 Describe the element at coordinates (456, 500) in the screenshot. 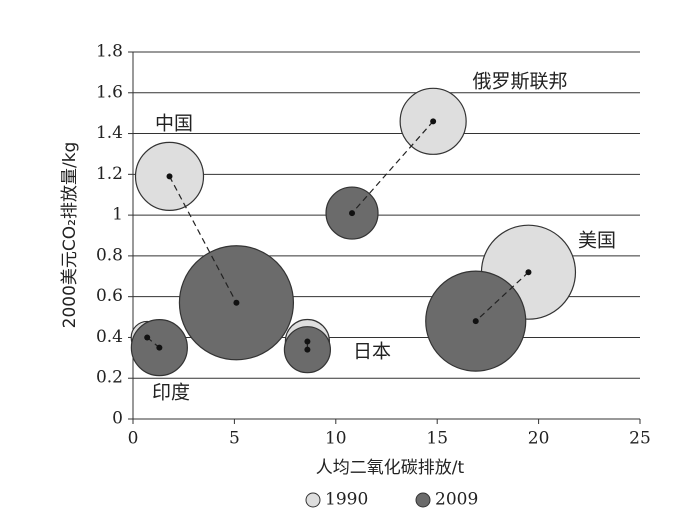

I see `legend-label: 2009` at that location.